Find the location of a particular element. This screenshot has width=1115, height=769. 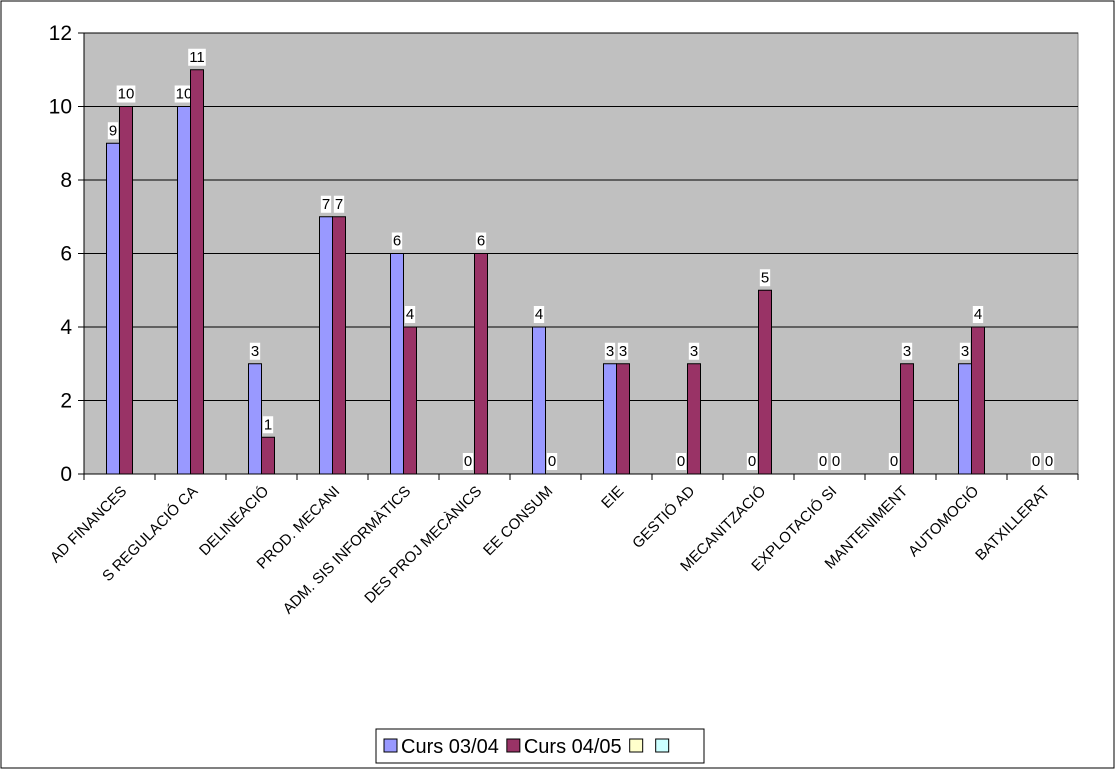

data-label: 11 is located at coordinates (197, 57).